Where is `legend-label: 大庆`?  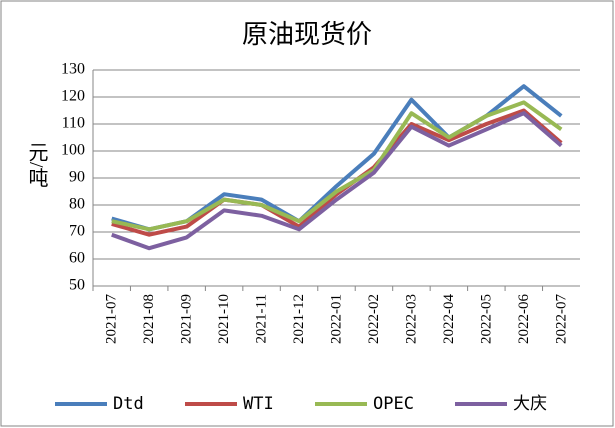
legend-label: 大庆 is located at coordinates (530, 404).